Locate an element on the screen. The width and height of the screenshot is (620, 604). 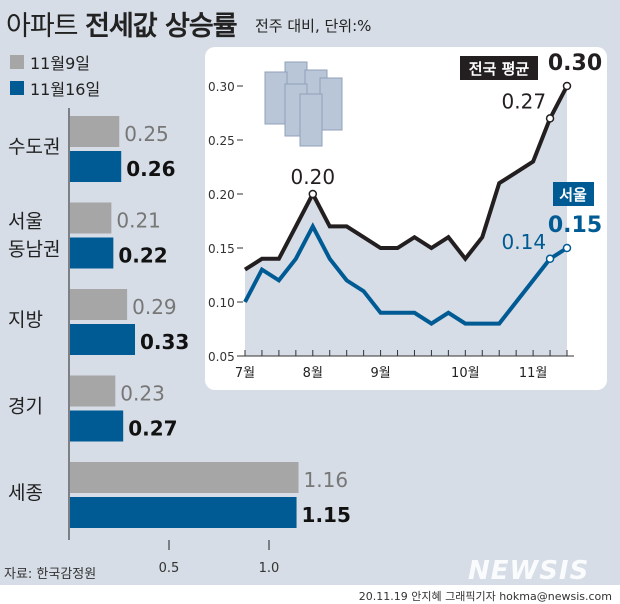
series-line is located at coordinates (406, 274).